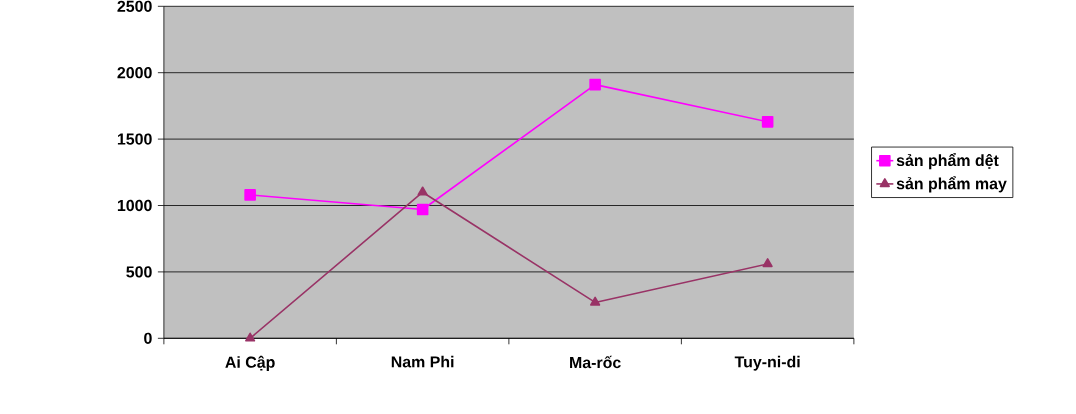 Image resolution: width=1076 pixels, height=414 pixels. Describe the element at coordinates (139, 272) in the screenshot. I see `y-tick-label: 500` at that location.